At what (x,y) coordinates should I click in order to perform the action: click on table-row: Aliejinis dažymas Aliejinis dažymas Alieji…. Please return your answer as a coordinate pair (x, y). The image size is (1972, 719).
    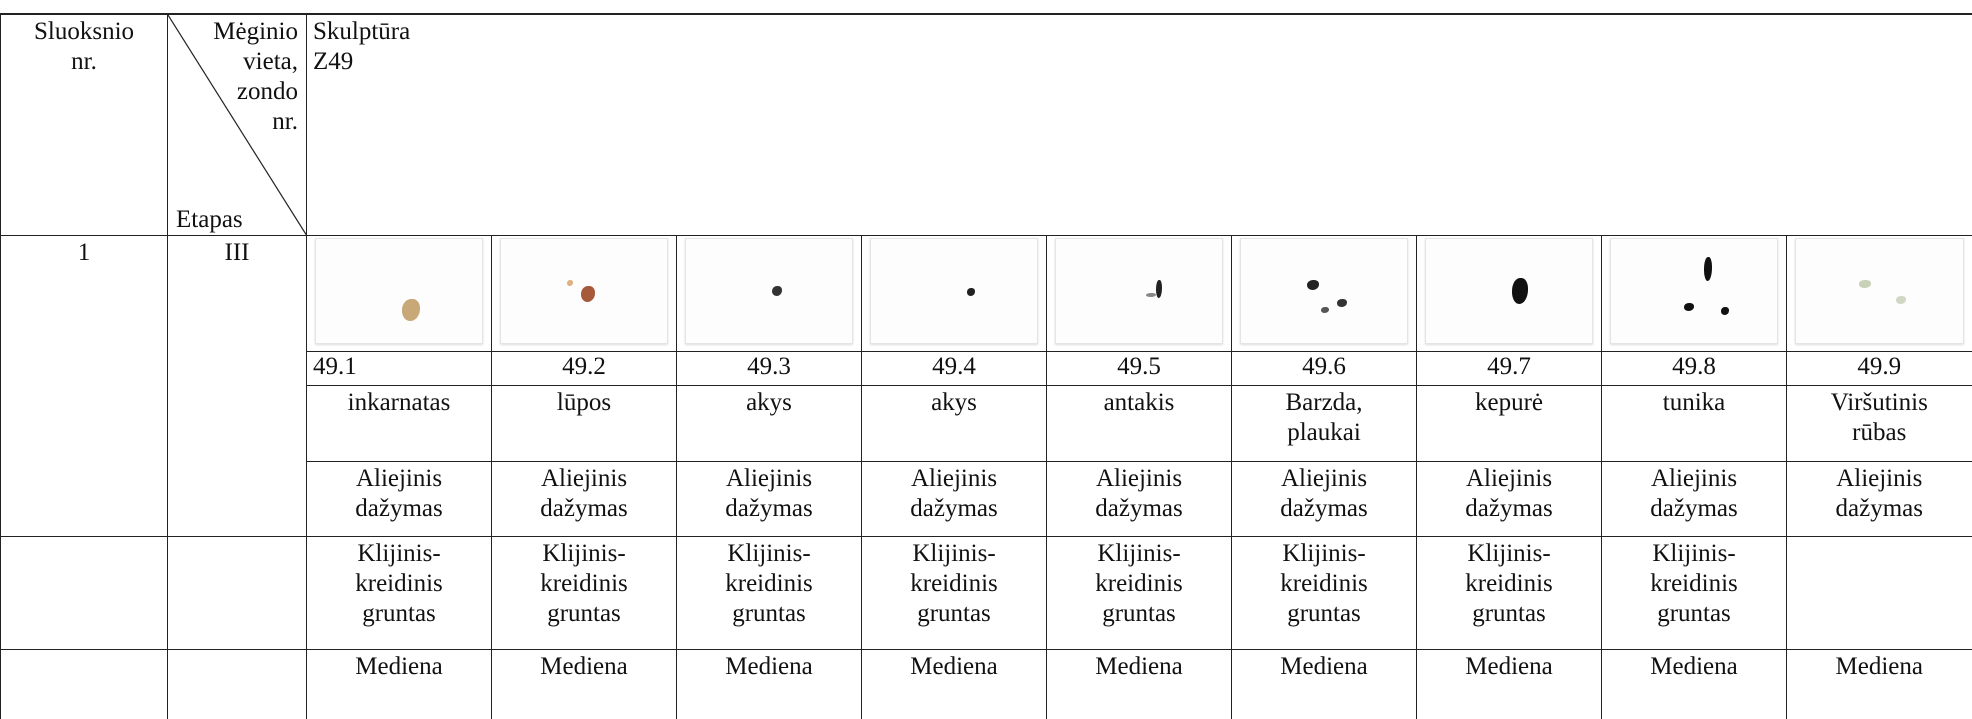
    Looking at the image, I should click on (986, 498).